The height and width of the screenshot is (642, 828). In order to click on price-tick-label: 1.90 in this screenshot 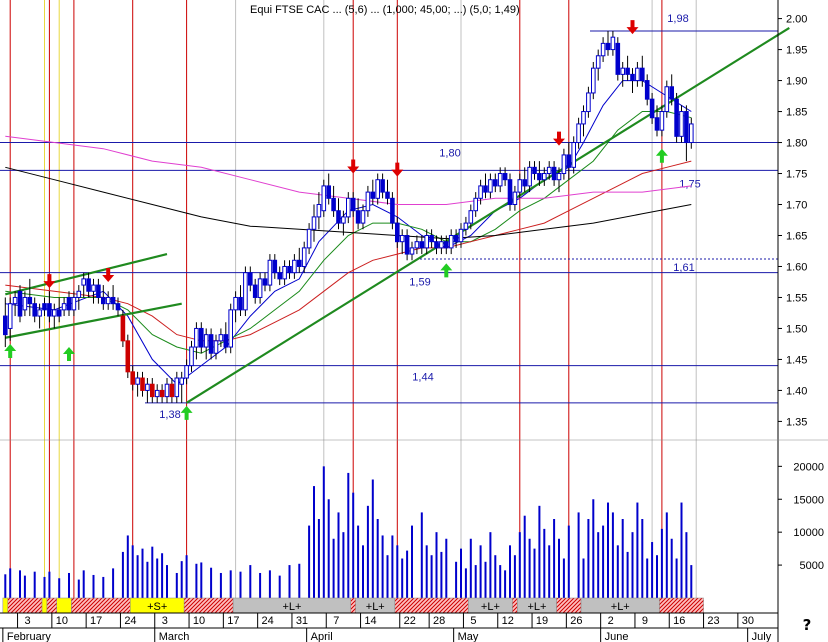, I will do `click(796, 82)`.